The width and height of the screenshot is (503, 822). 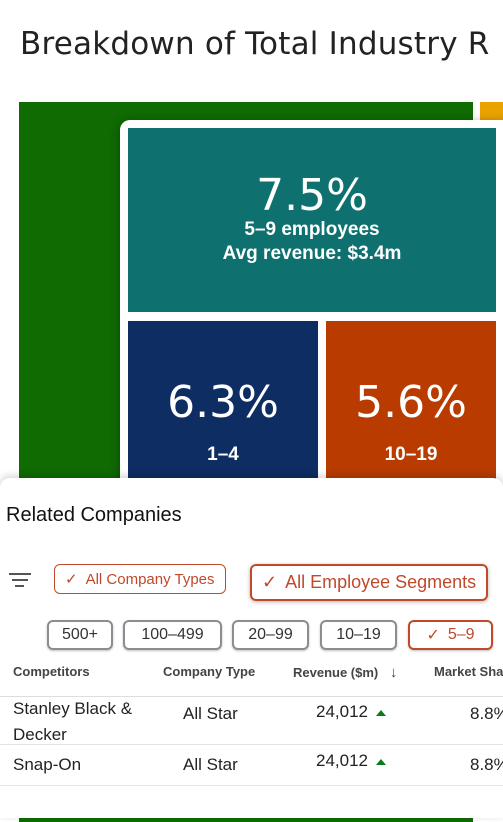 What do you see at coordinates (393, 672) in the screenshot?
I see `sort-arrow-down-icon: ↓` at bounding box center [393, 672].